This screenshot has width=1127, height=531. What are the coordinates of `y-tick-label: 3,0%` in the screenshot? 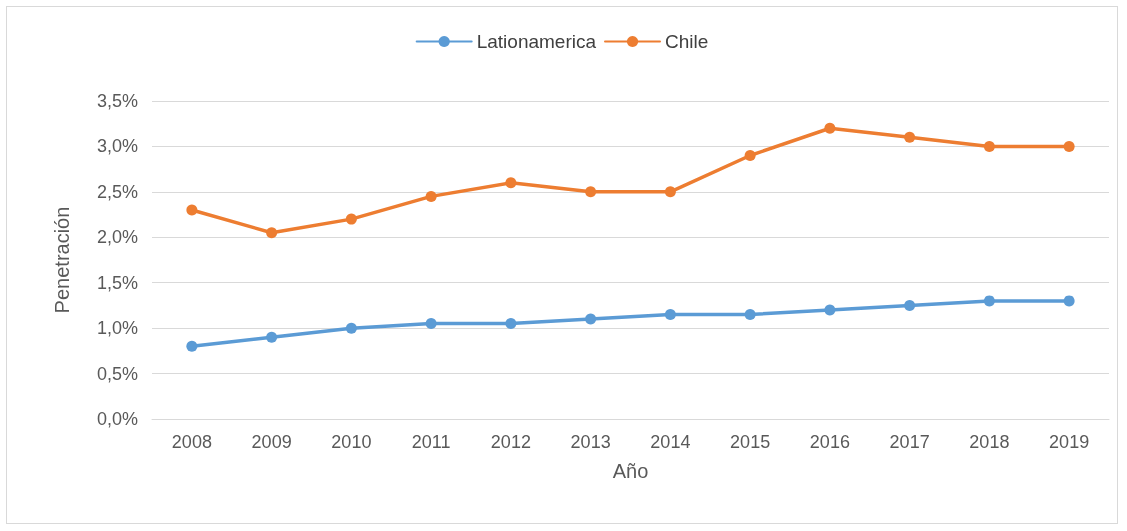 It's located at (117, 146).